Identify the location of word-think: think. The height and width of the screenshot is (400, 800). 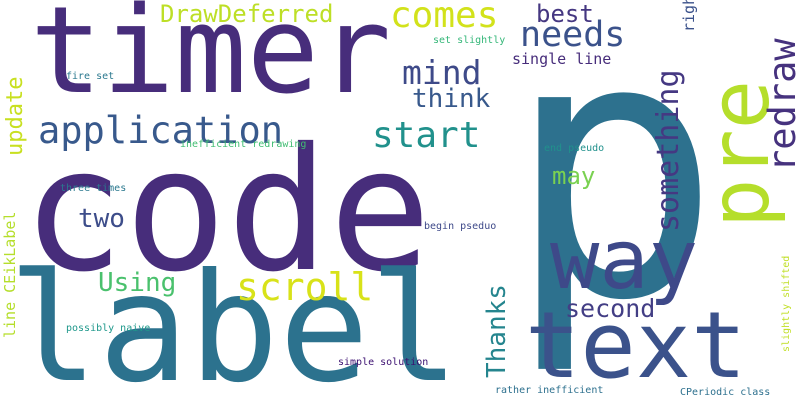
(451, 99).